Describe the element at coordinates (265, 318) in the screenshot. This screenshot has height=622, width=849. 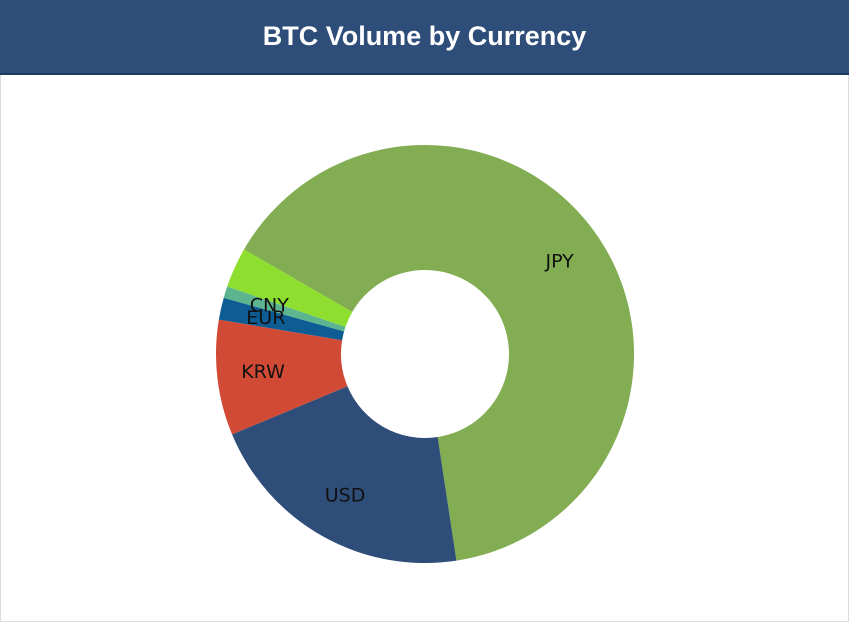
I see `slice-label: EUR` at that location.